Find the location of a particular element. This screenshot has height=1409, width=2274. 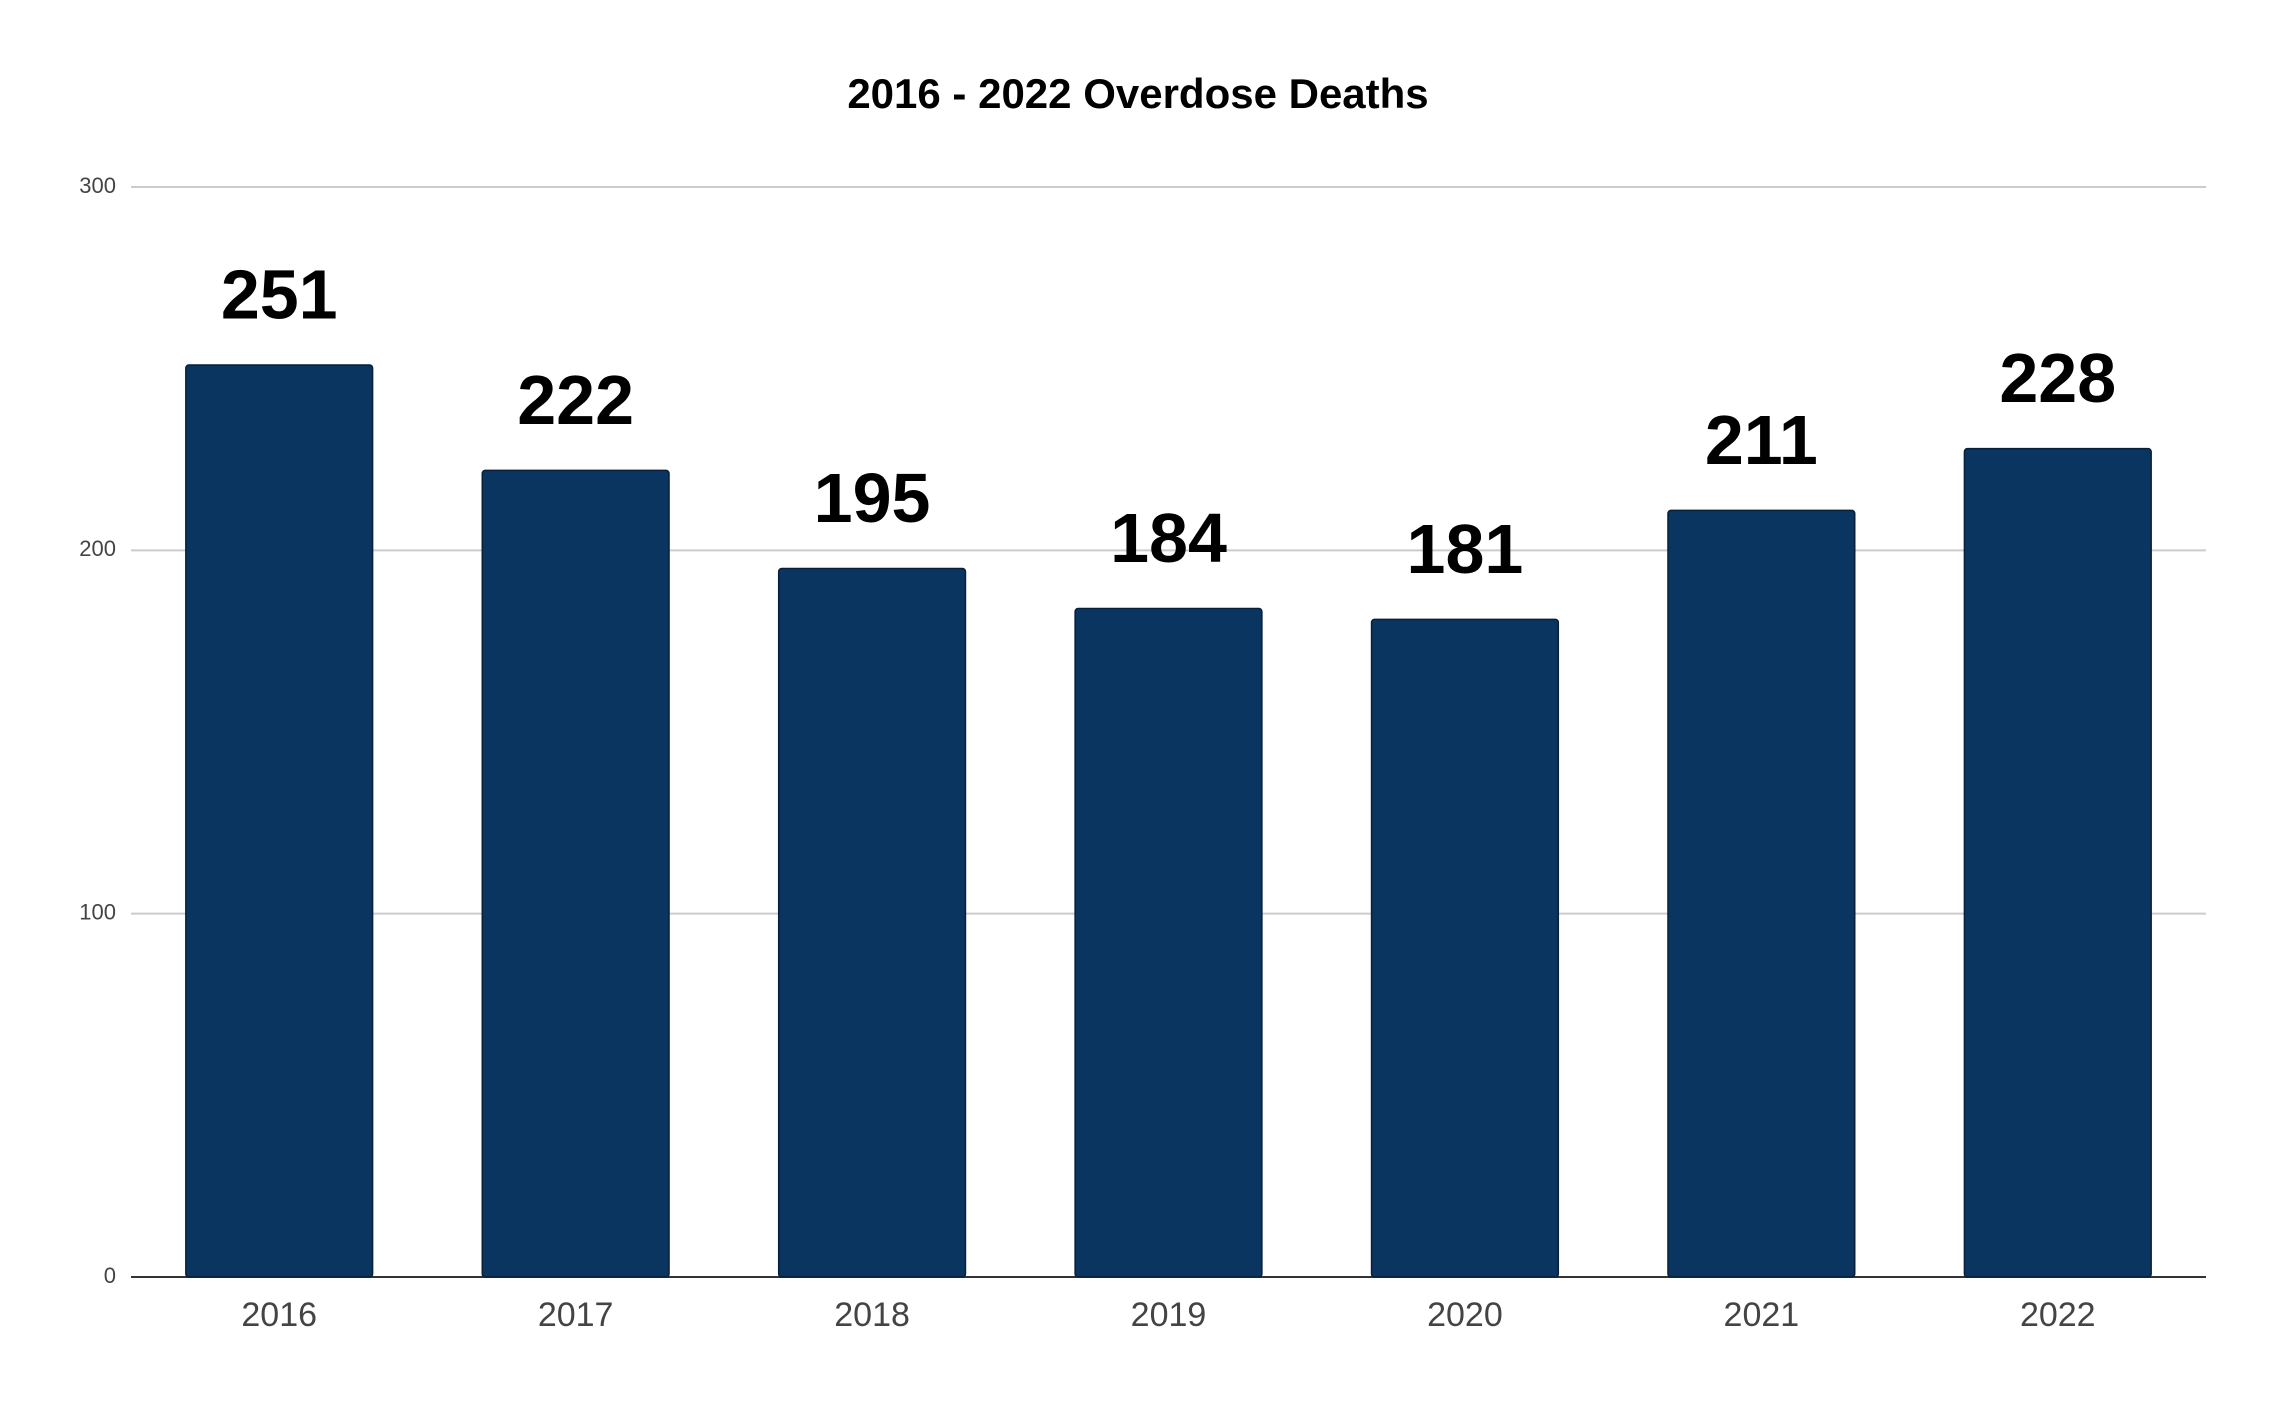

y-tick-label: 0 is located at coordinates (110, 1275).